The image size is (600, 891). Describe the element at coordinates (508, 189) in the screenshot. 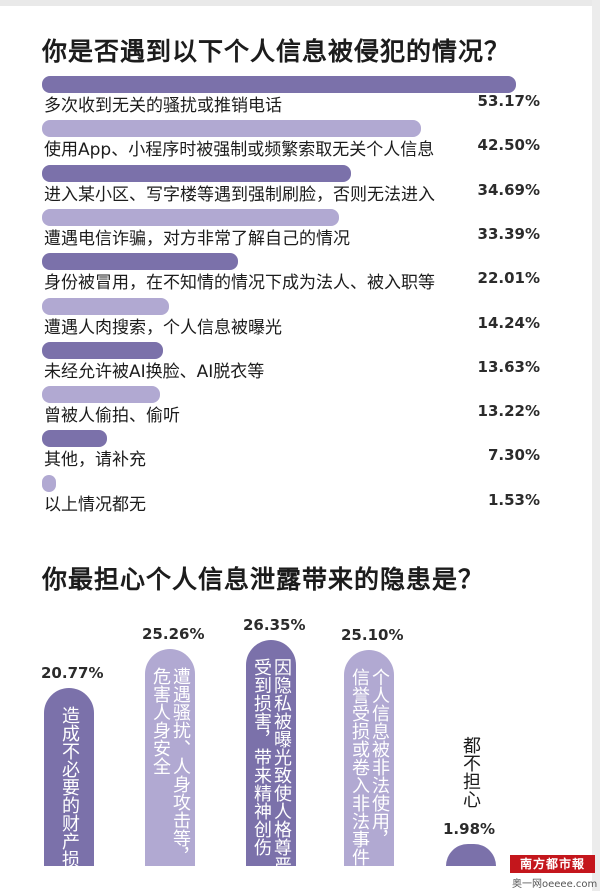

I see `hbar-value-2: 34.69%` at that location.